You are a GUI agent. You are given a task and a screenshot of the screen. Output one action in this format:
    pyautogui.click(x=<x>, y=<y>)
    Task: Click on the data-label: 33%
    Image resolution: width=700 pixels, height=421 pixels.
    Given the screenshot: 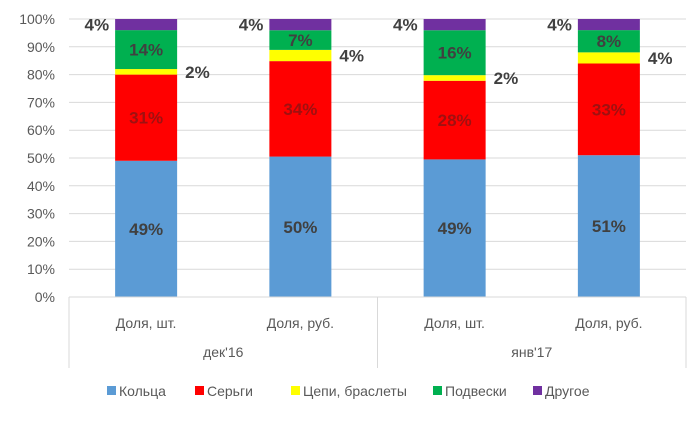 What is the action you would take?
    pyautogui.click(x=609, y=109)
    